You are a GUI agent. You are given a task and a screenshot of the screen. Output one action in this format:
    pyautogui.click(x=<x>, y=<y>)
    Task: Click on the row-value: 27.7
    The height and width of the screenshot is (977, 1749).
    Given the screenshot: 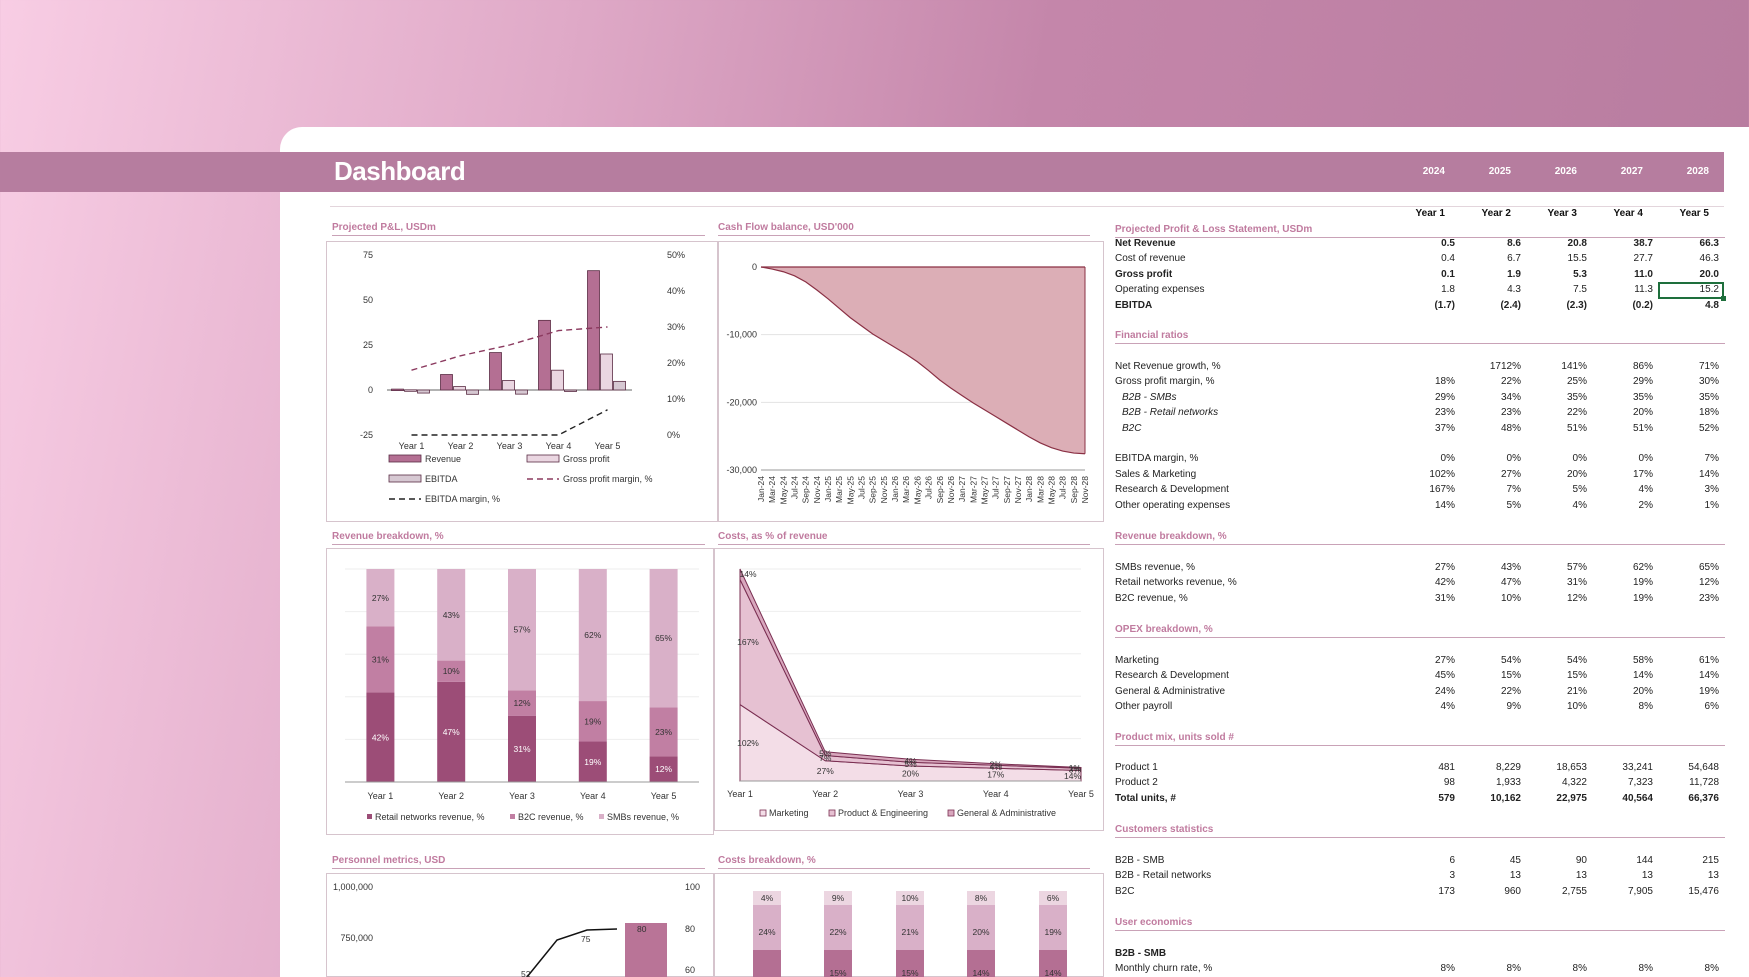 What is the action you would take?
    pyautogui.click(x=1643, y=259)
    